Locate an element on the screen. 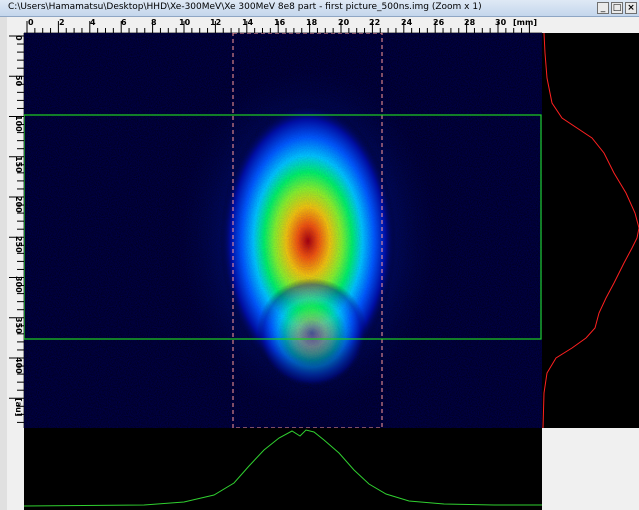 The height and width of the screenshot is (510, 639). h-ruler-unit: [mm] is located at coordinates (525, 22).